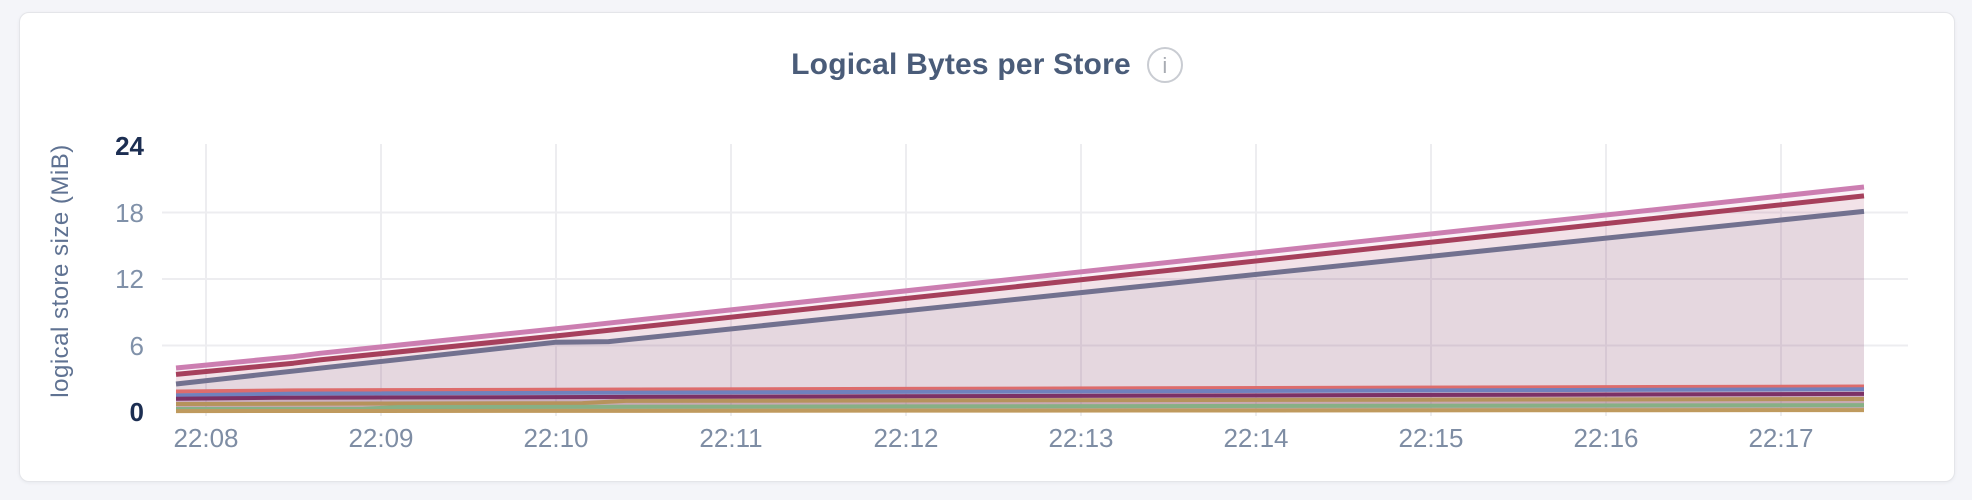 The width and height of the screenshot is (1972, 500). Describe the element at coordinates (961, 64) in the screenshot. I see `chart-title: Logical Bytes per Store` at that location.